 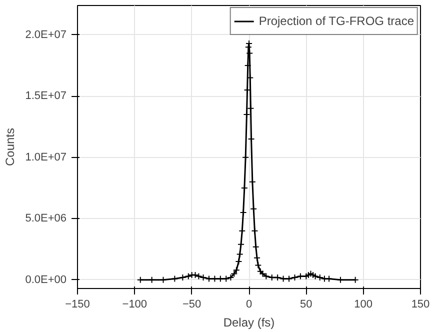 I want to click on x-tick-label: −150, so click(x=77, y=304).